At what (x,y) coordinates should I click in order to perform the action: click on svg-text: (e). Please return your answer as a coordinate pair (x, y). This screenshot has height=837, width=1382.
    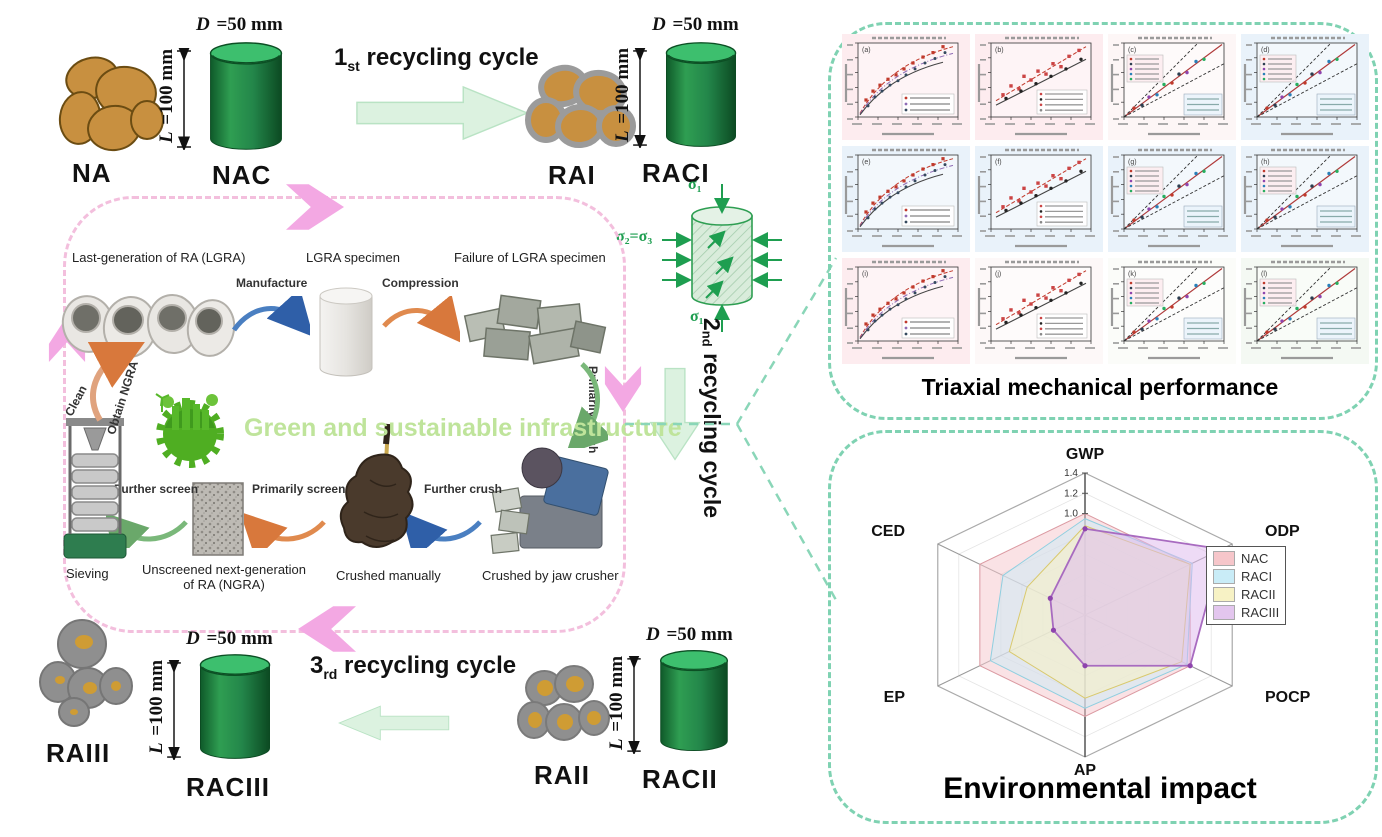
    Looking at the image, I should click on (866, 162).